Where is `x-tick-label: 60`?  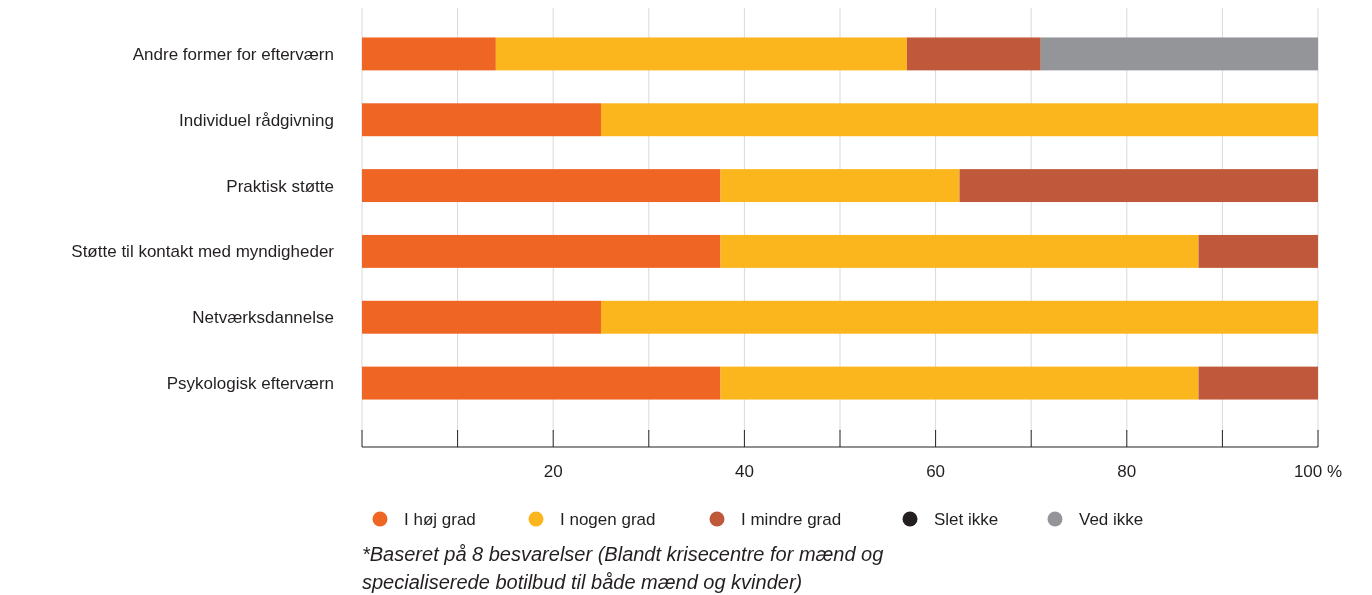
x-tick-label: 60 is located at coordinates (936, 471).